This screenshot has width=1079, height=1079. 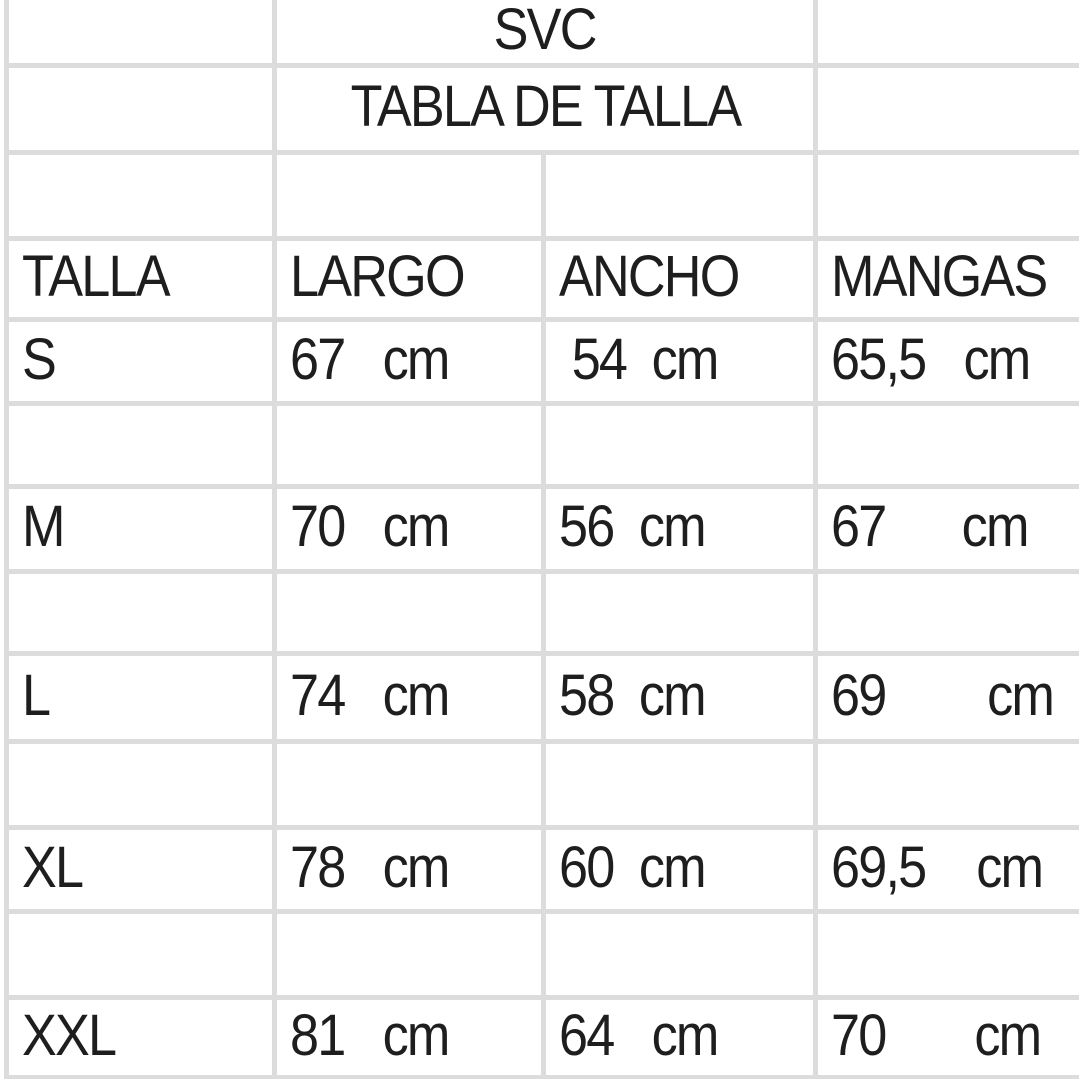 I want to click on size-label: XL, so click(x=53, y=867).